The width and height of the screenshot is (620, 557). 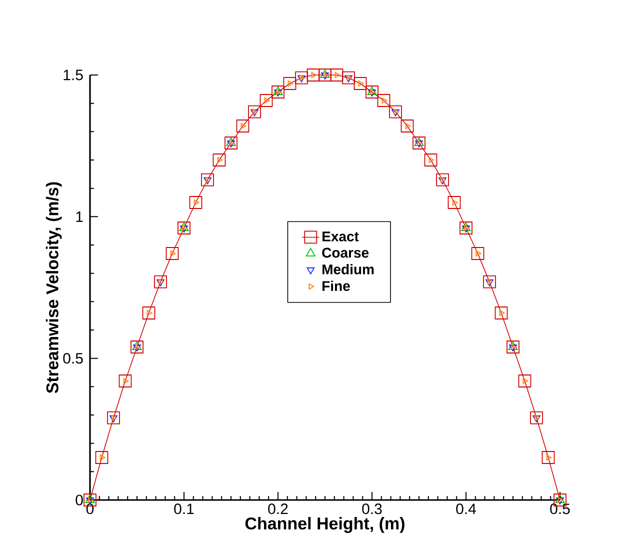 What do you see at coordinates (336, 285) in the screenshot?
I see `legend-label: Fine` at bounding box center [336, 285].